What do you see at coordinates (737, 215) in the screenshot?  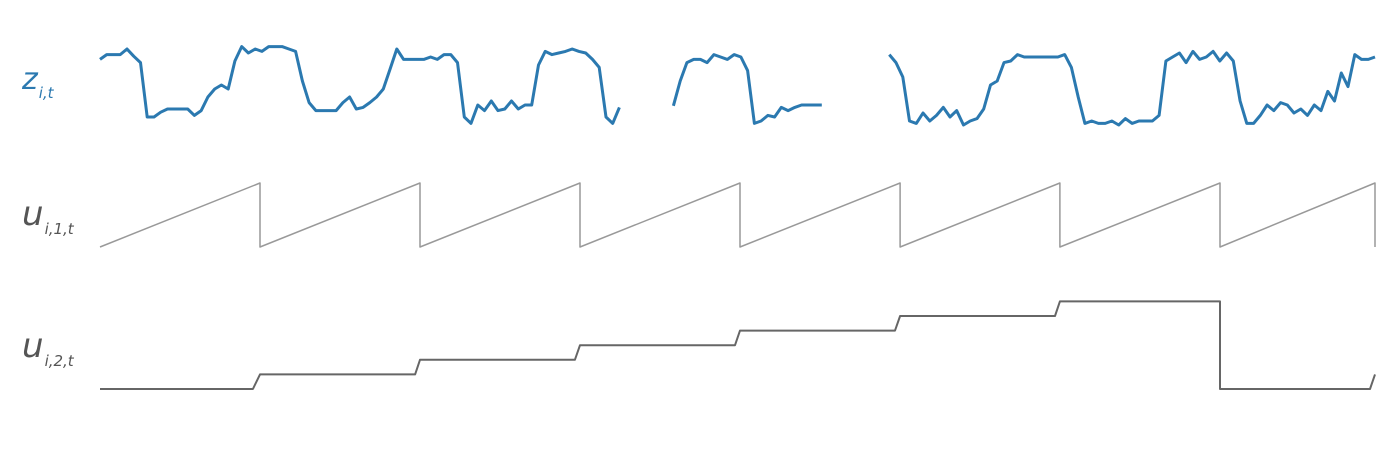 I see `u1-series-line` at bounding box center [737, 215].